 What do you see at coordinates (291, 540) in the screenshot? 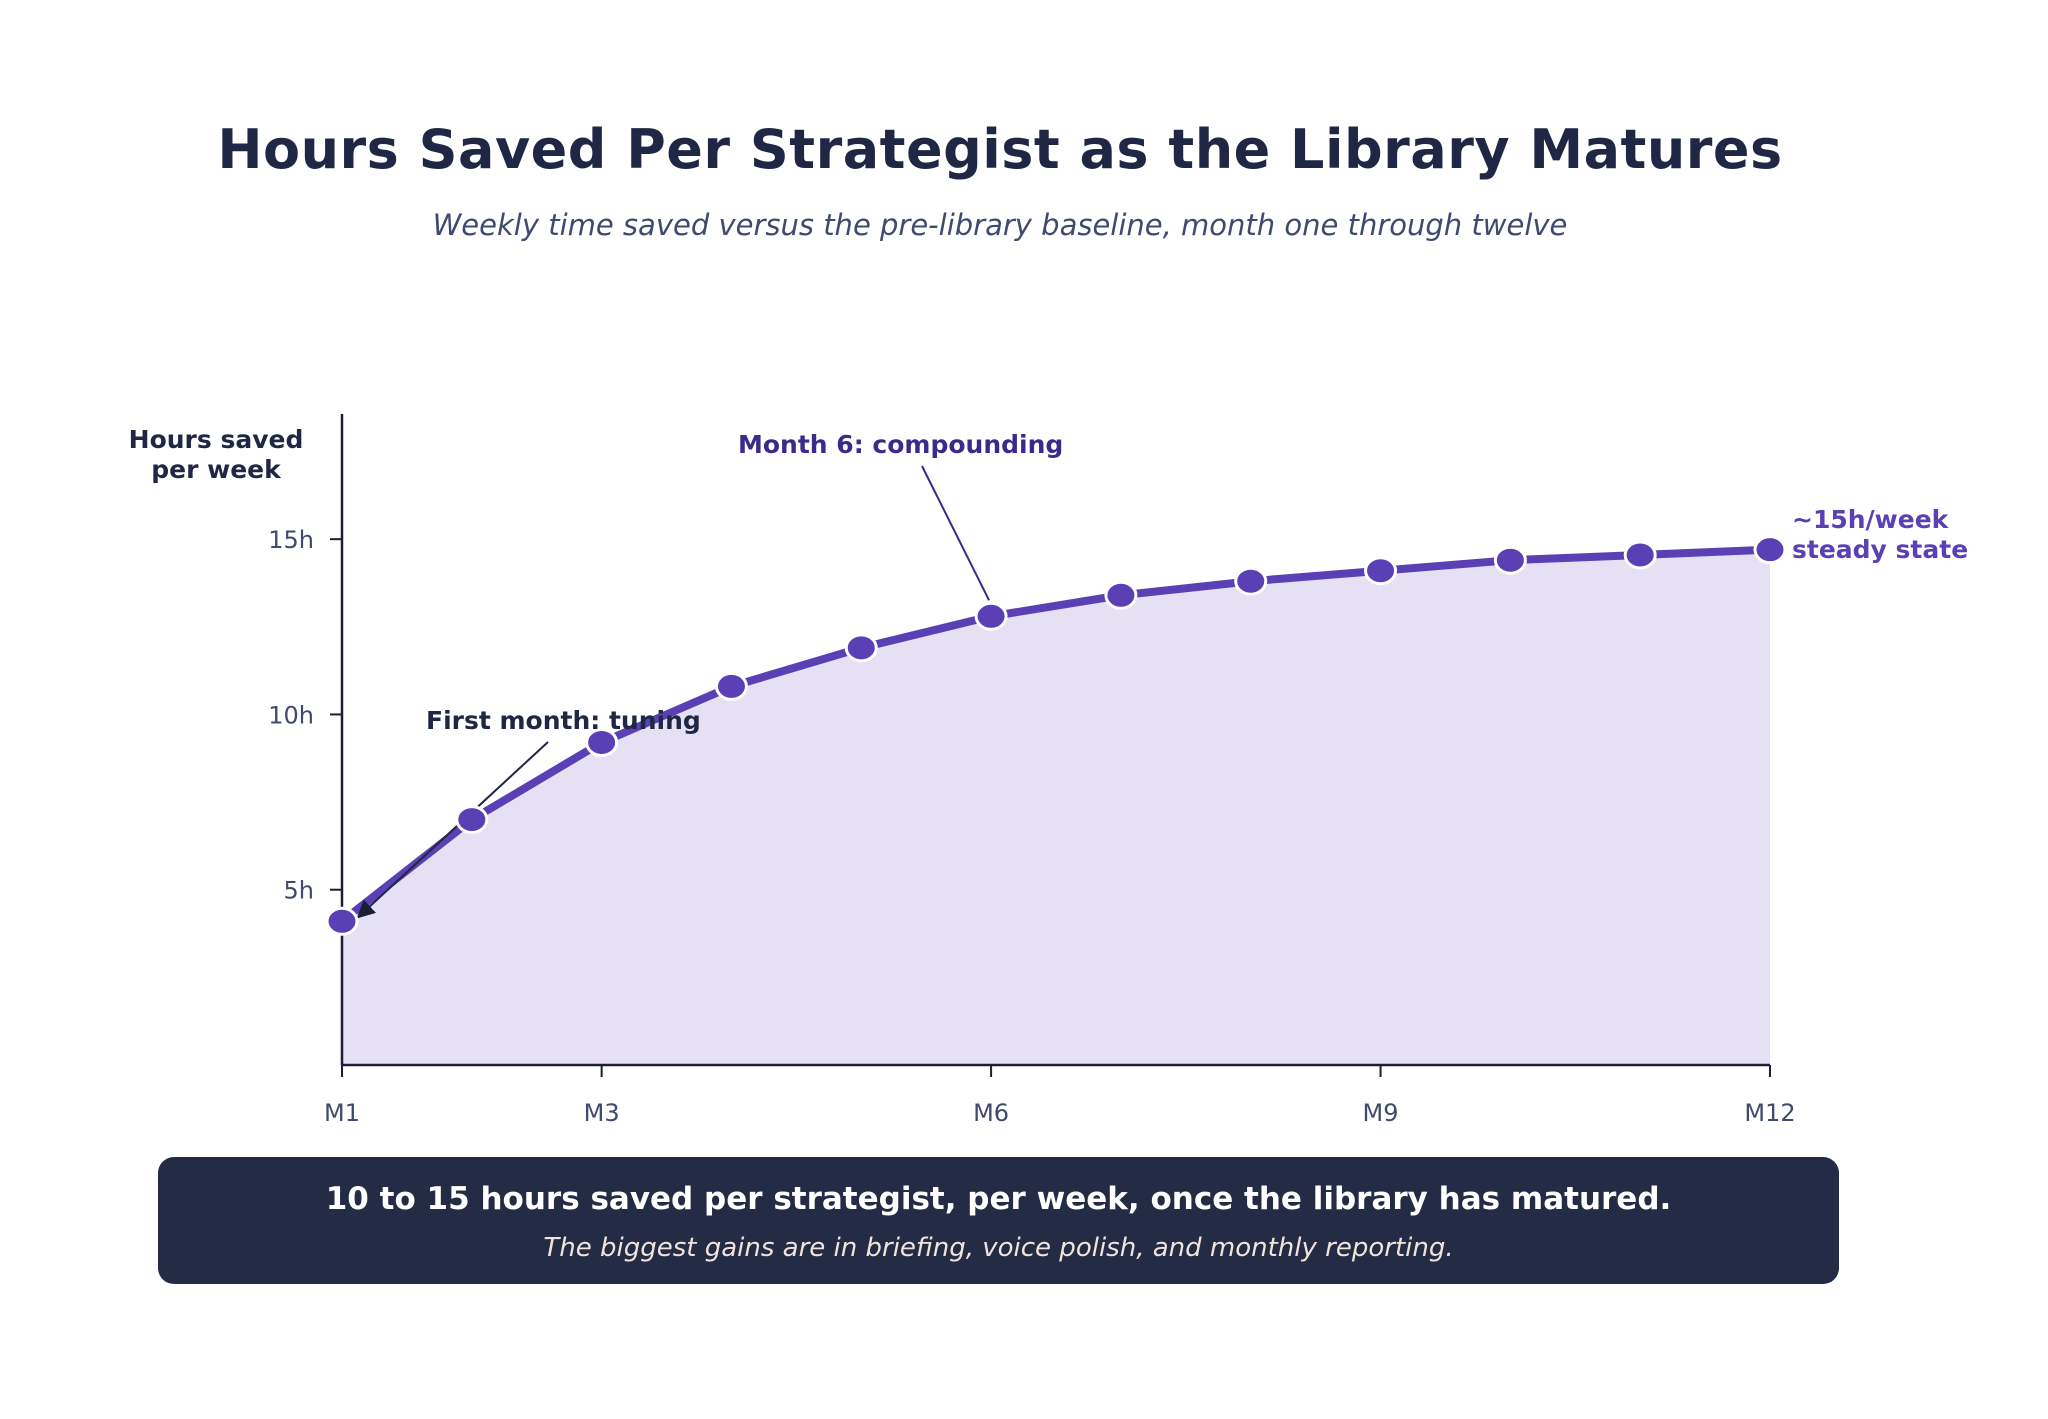
I see `y-tick-label: 15h` at bounding box center [291, 540].